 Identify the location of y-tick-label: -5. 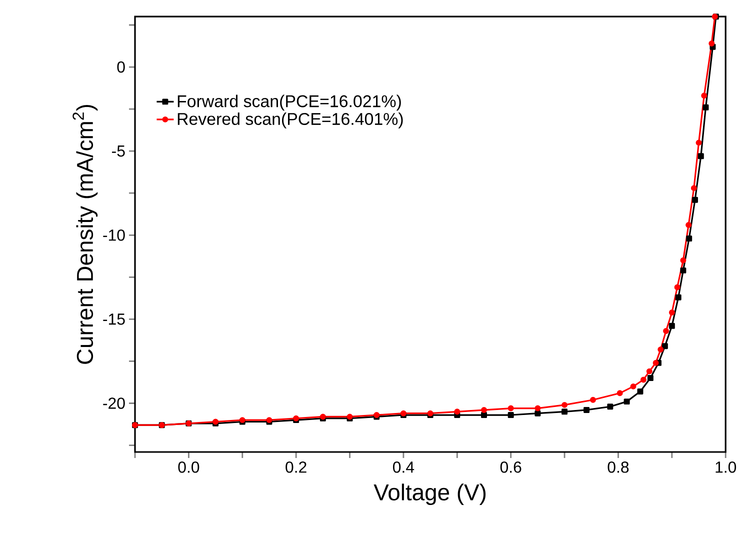
(118, 151).